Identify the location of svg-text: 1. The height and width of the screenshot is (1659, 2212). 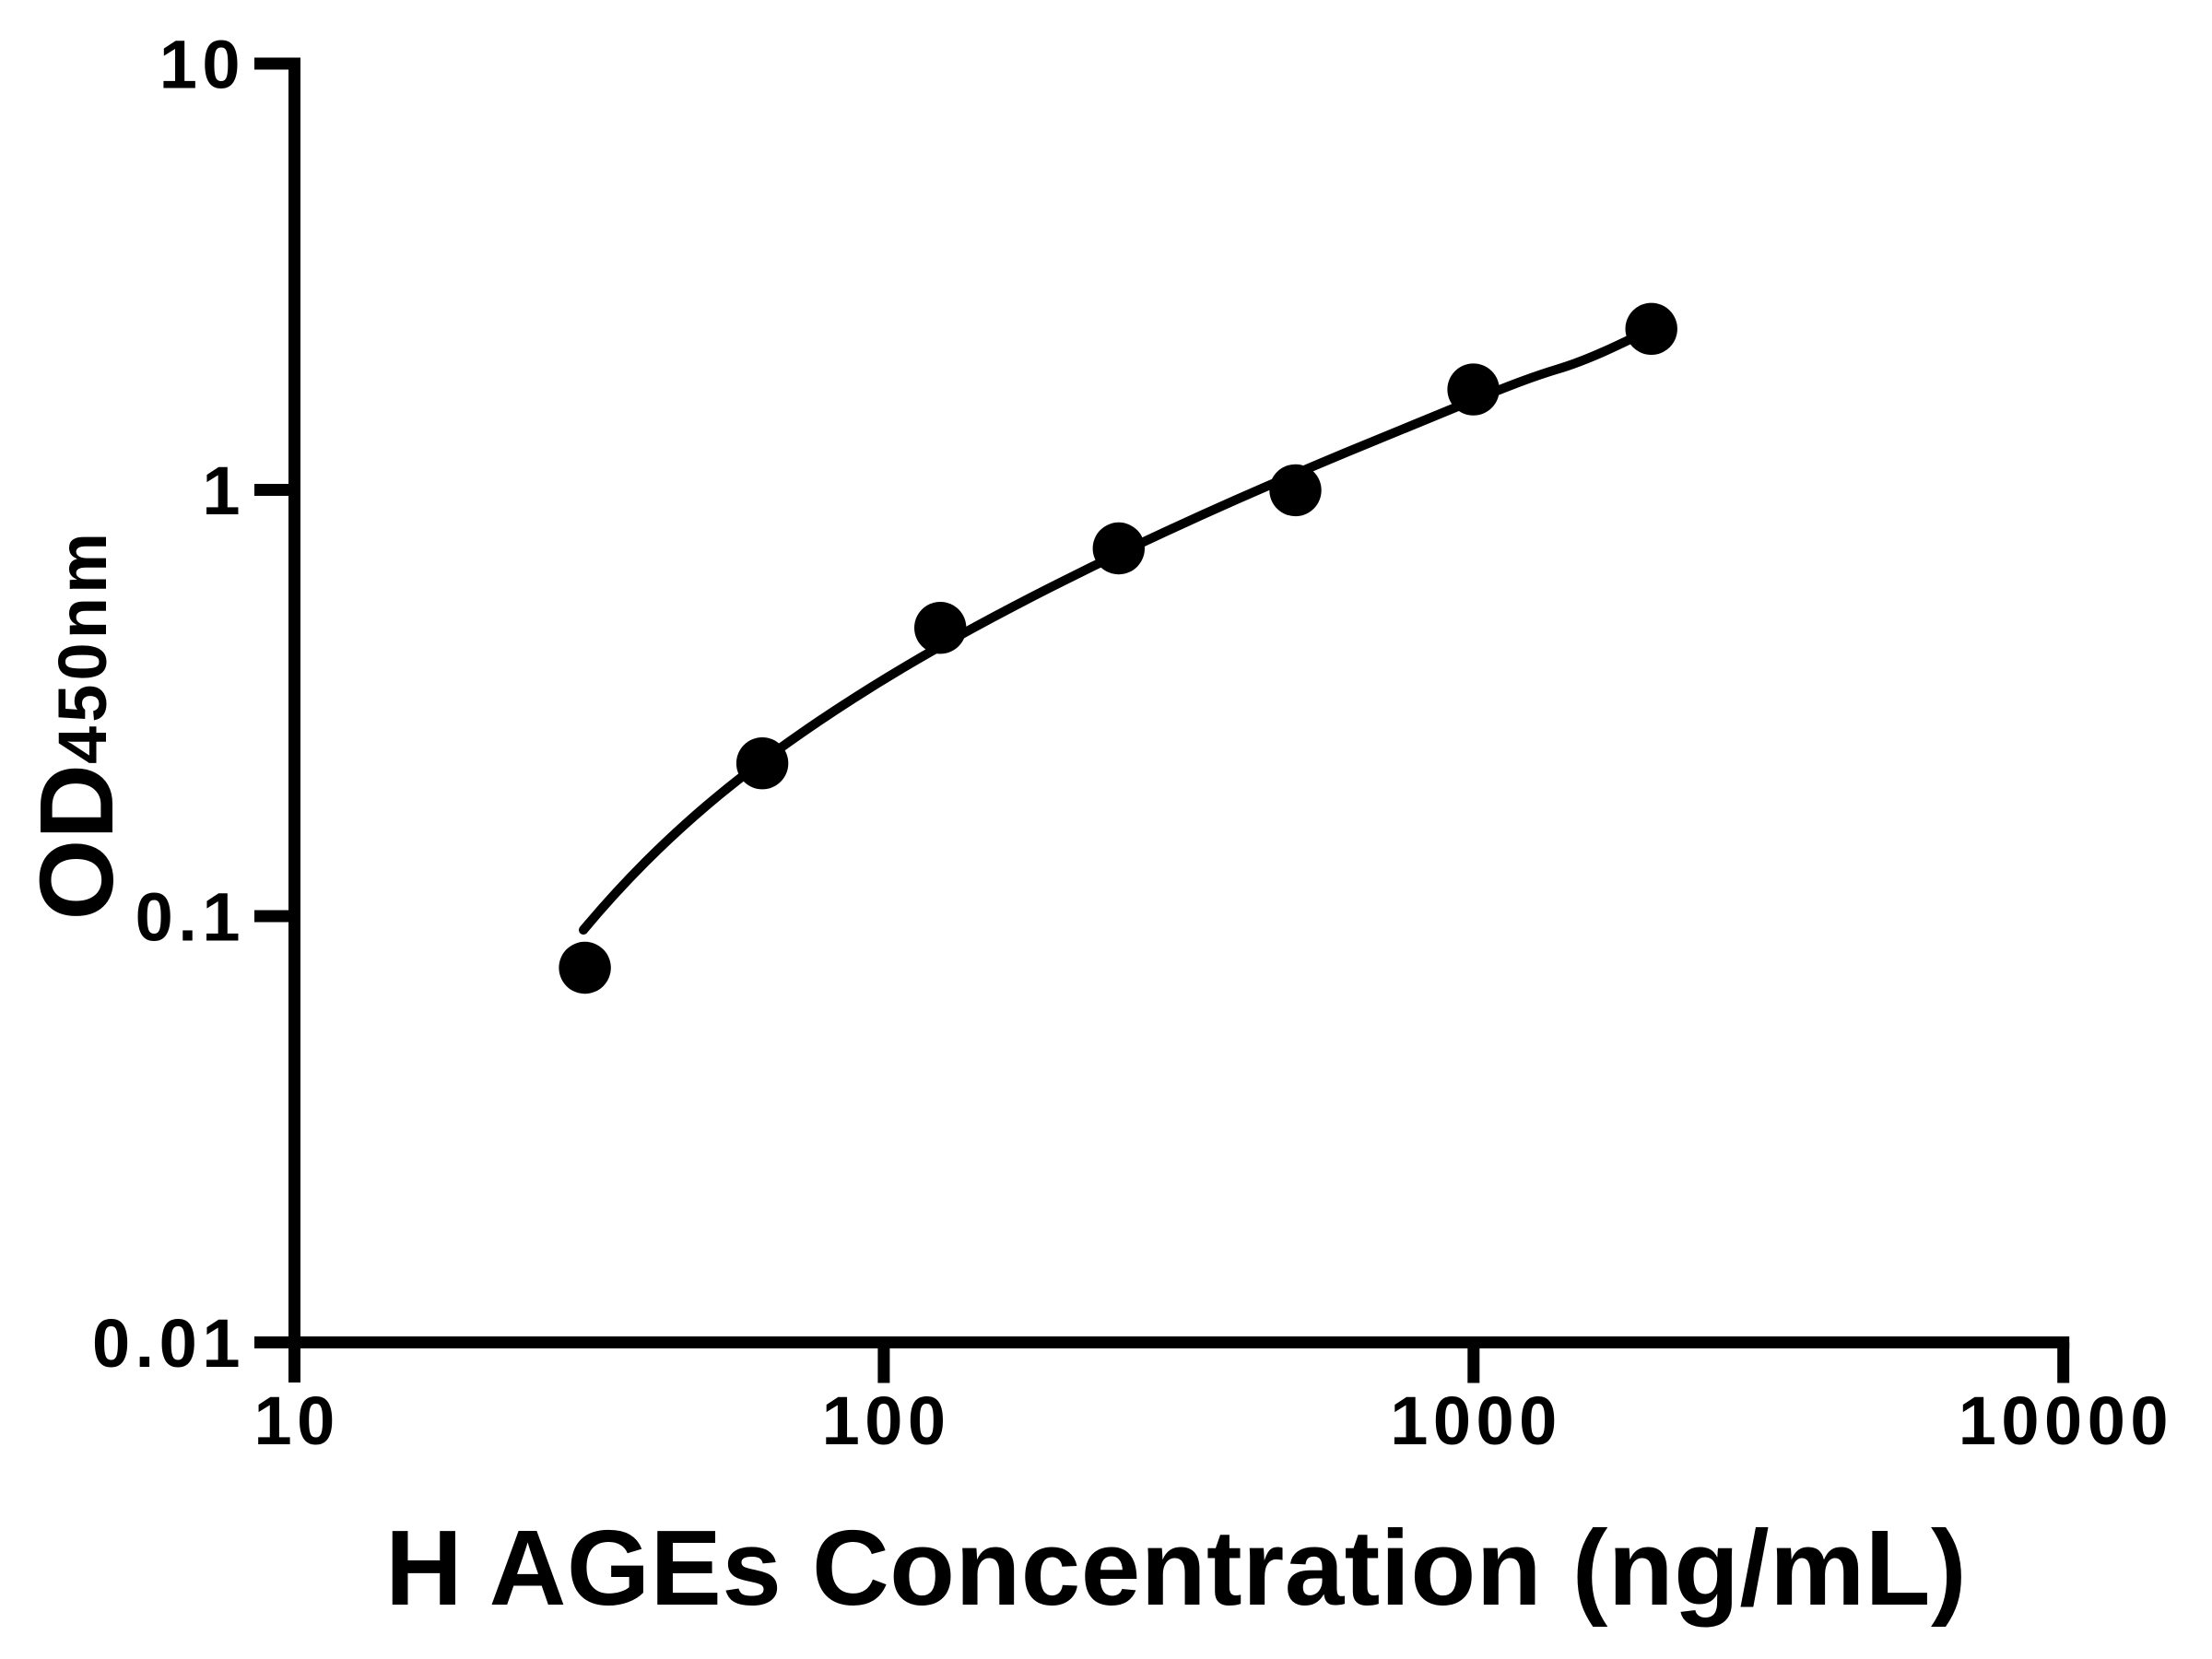
(223, 491).